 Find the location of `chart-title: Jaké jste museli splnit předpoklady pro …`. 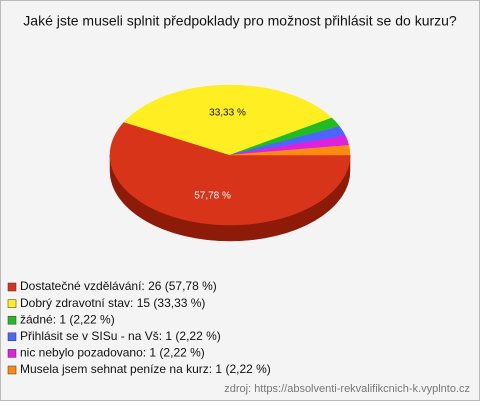

chart-title: Jaké jste museli splnit předpoklady pro … is located at coordinates (240, 21).